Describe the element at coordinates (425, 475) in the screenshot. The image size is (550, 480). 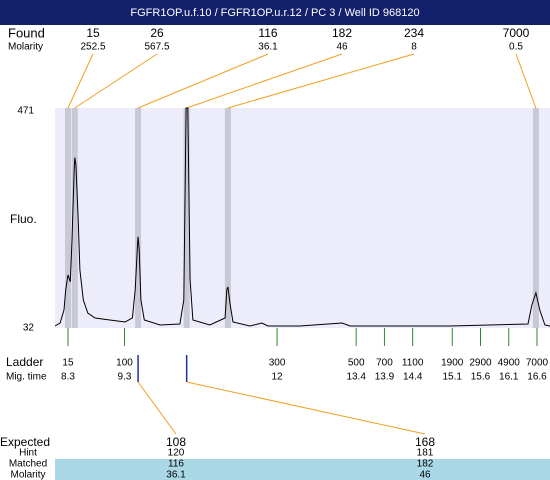
I see `molarity-value: 46` at that location.